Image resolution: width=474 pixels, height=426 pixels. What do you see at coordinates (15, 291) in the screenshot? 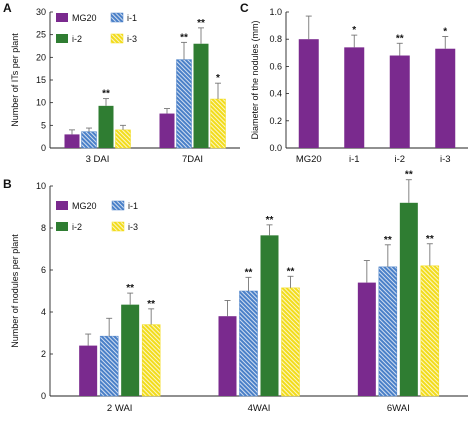
I see `y-axis-label: Number of nodules per plant` at bounding box center [15, 291].